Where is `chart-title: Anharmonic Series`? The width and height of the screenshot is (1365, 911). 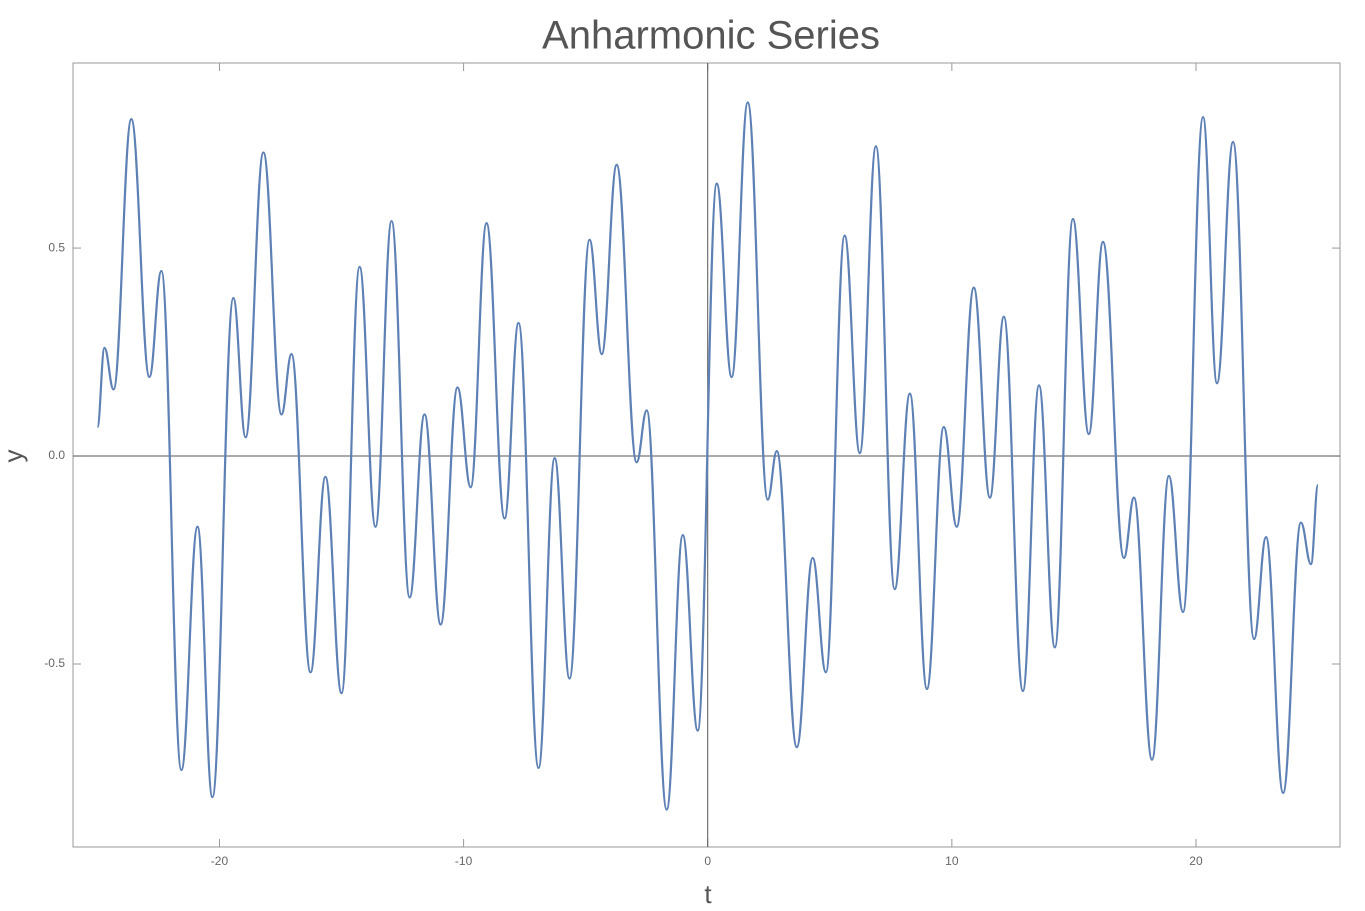
chart-title: Anharmonic Series is located at coordinates (711, 36).